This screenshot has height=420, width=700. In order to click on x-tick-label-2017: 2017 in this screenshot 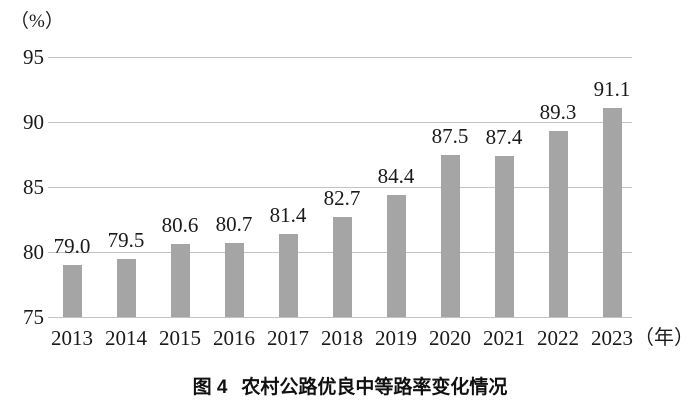, I will do `click(288, 338)`.